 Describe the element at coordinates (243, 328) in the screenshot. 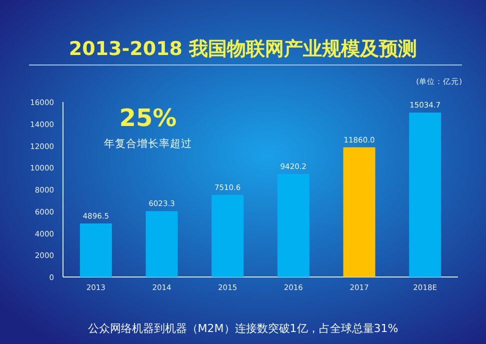

I see `text: 公众网络机器到机器（M2M）连接数突破1亿，占全球总量31%` at that location.